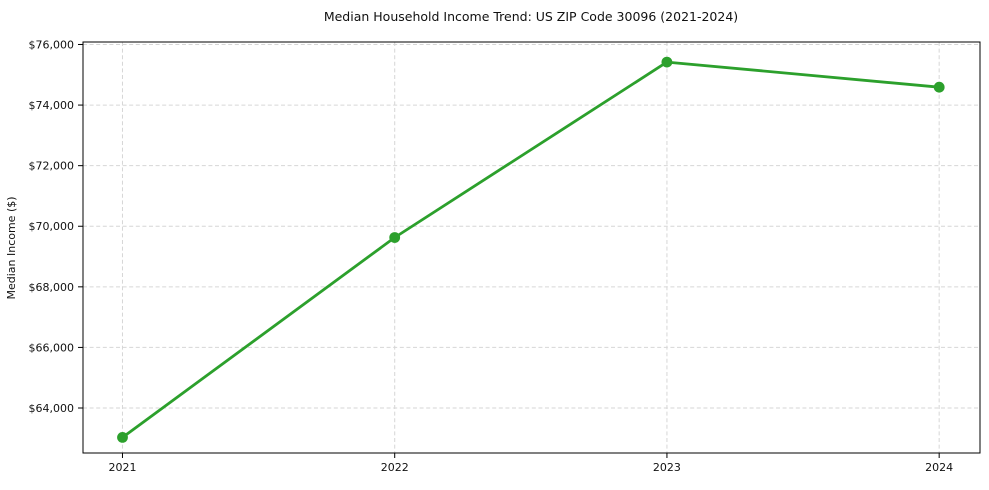  Describe the element at coordinates (939, 467) in the screenshot. I see `x-tick-label: 2024` at that location.